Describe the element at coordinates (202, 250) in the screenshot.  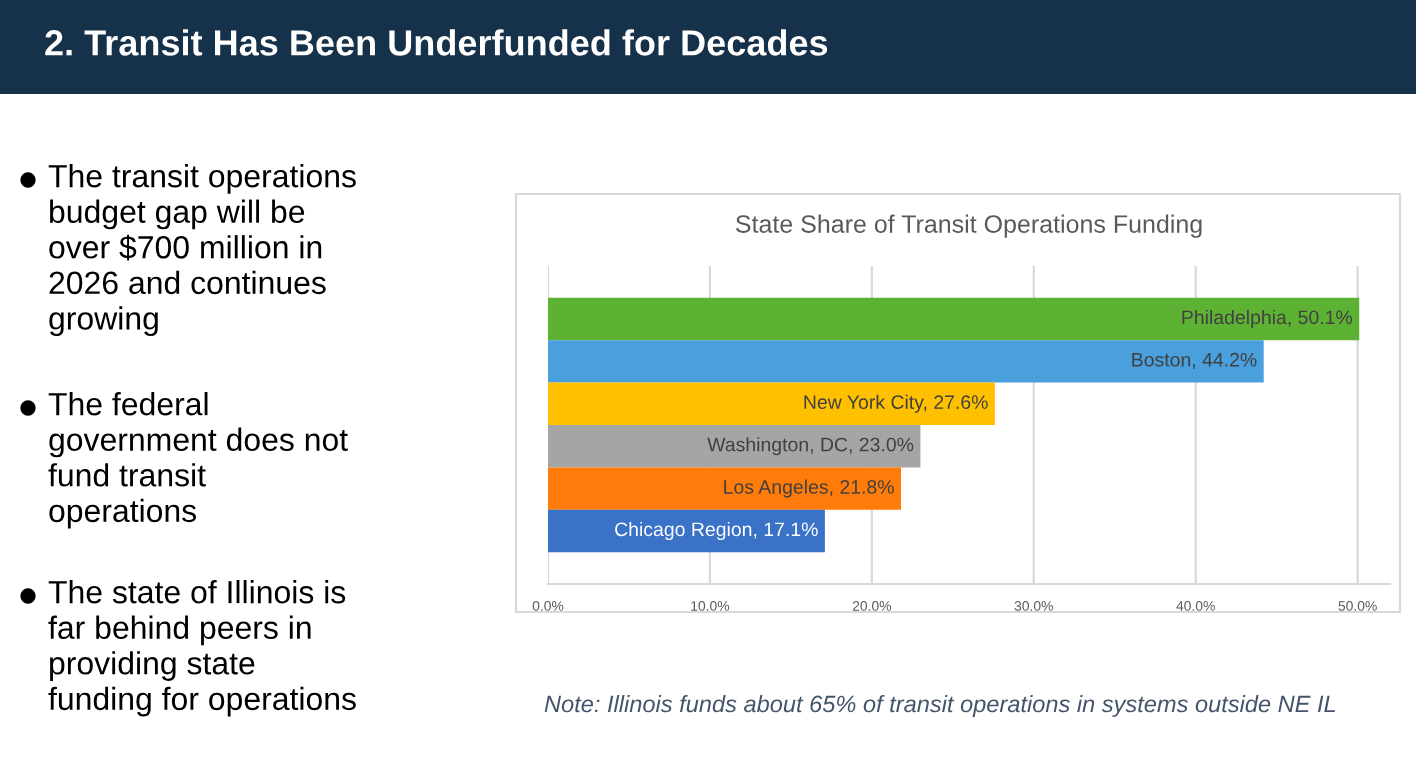
I see `text: The transit operations budget gap will be over $700 million in 2026 and continues growing` at that location.